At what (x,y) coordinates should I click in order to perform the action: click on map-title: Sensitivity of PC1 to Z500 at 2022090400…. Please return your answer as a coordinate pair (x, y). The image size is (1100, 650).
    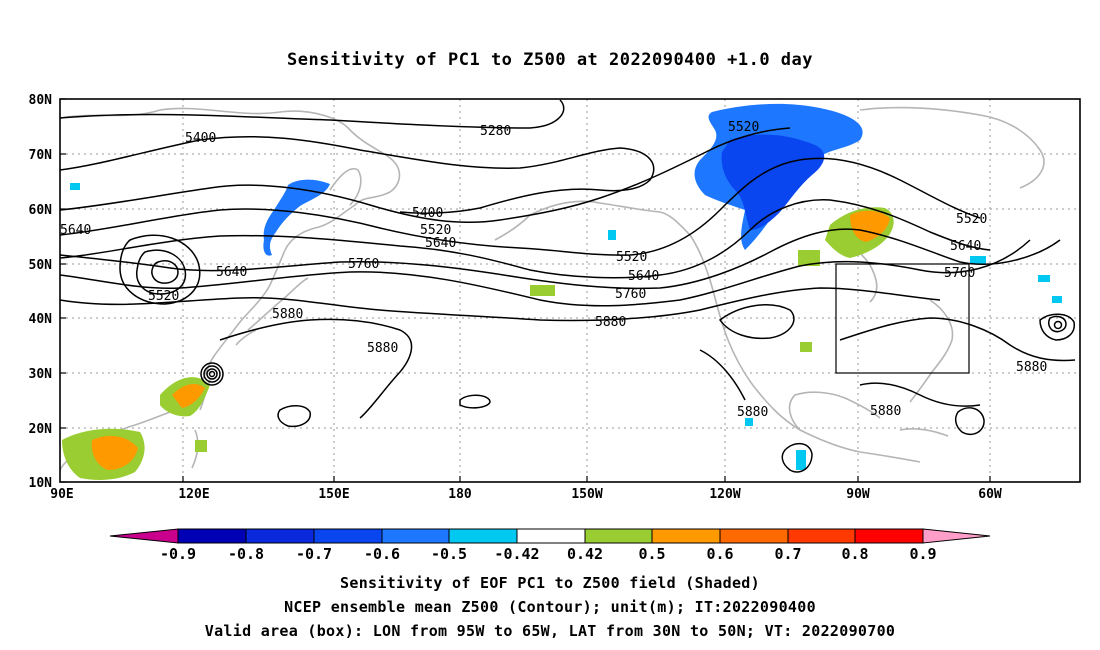
    Looking at the image, I should click on (549, 60).